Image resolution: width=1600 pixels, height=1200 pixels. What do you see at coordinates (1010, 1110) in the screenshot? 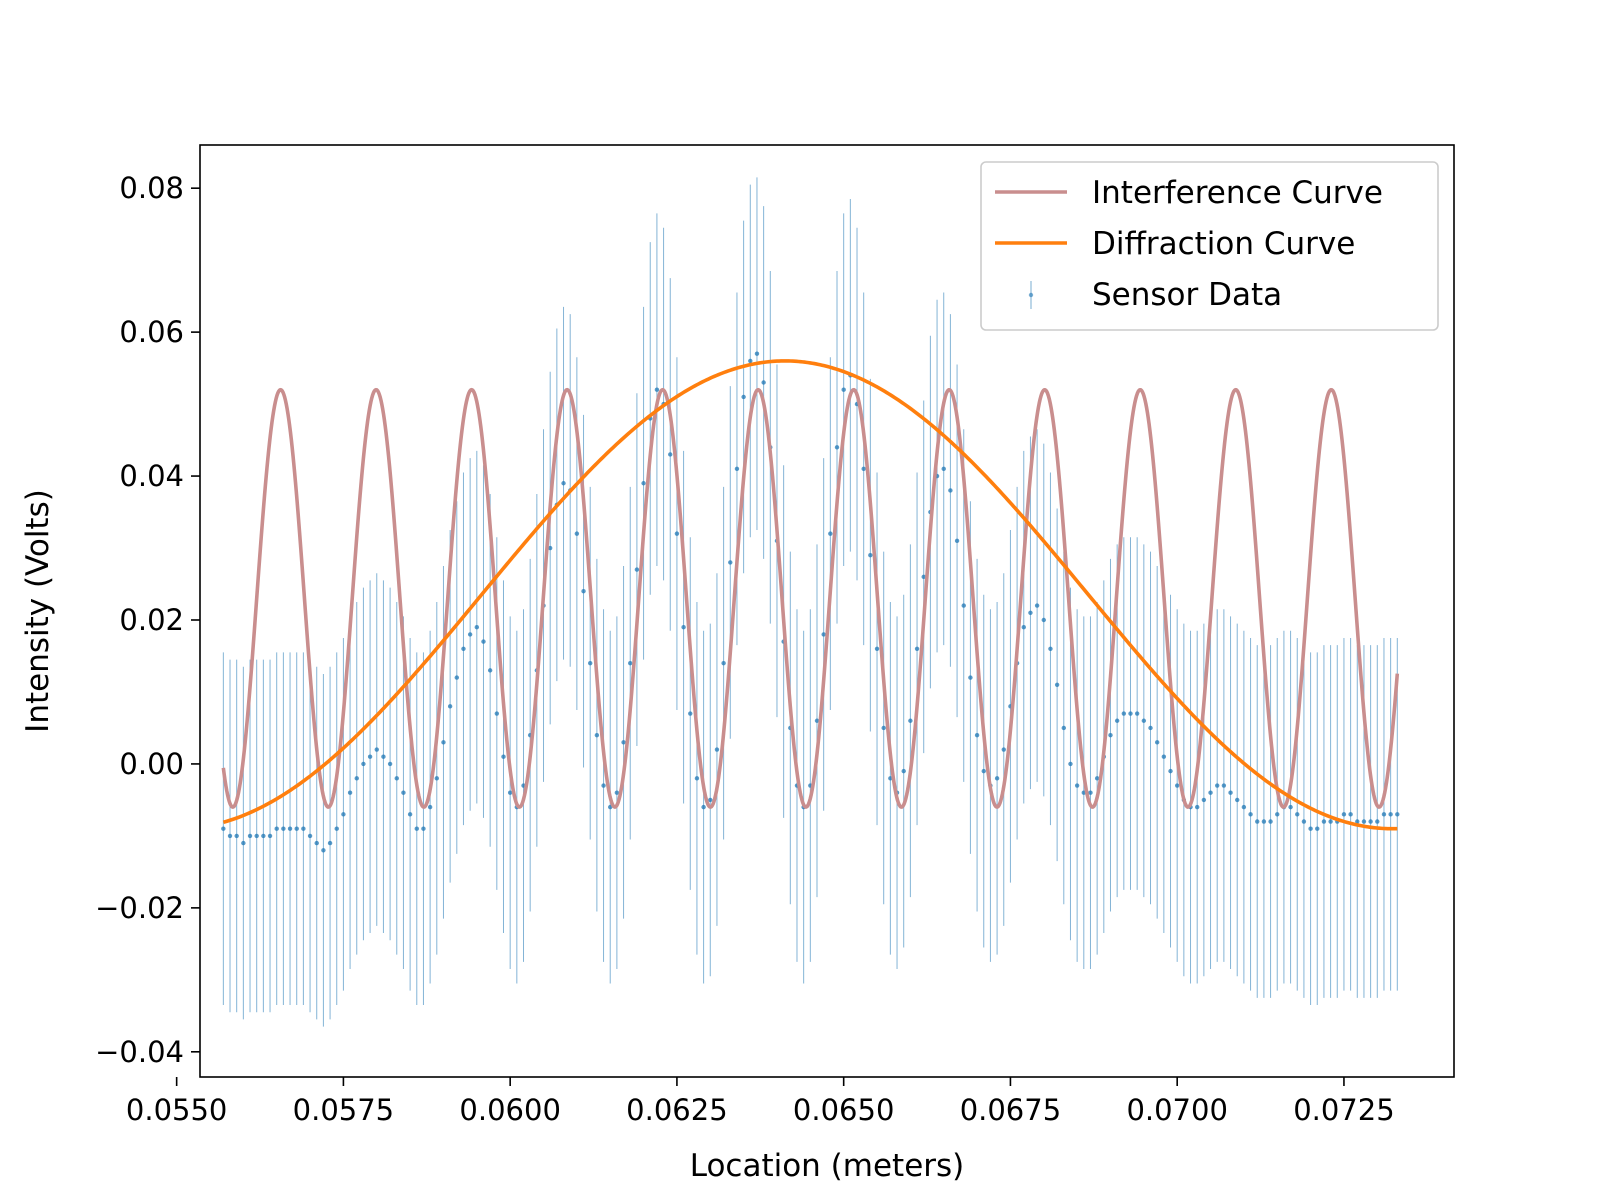
I see `x-tick-label-5: 0.0675` at bounding box center [1010, 1110].